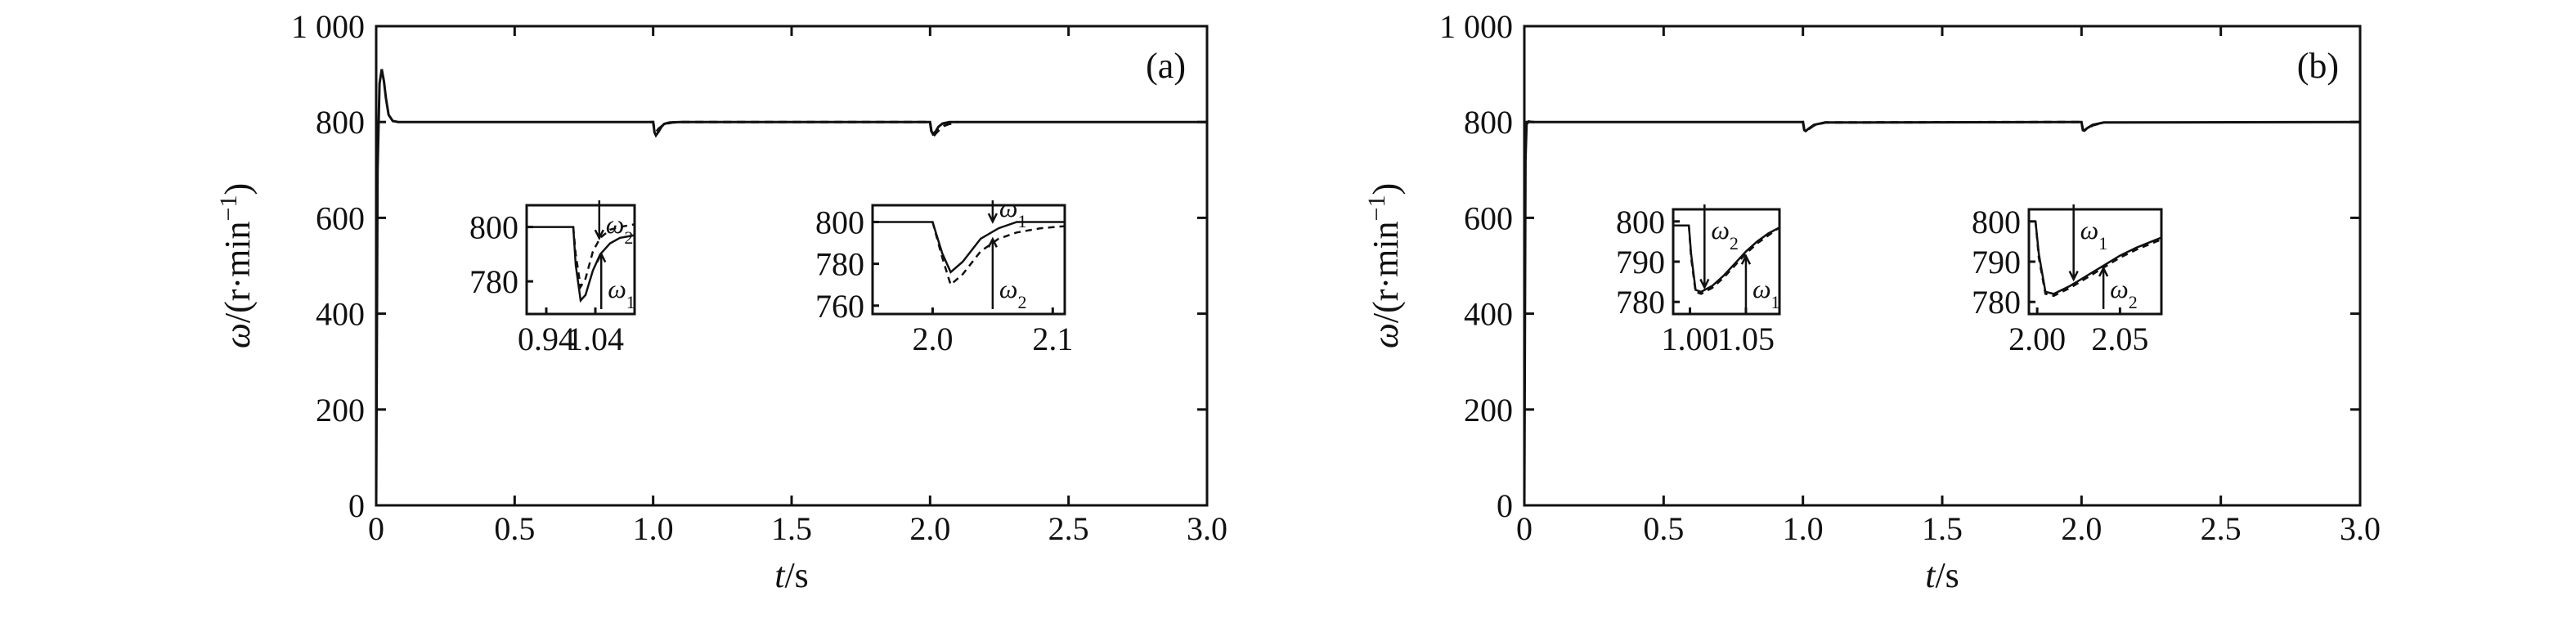  Describe the element at coordinates (1166, 66) in the screenshot. I see `panel-label: (a)` at that location.